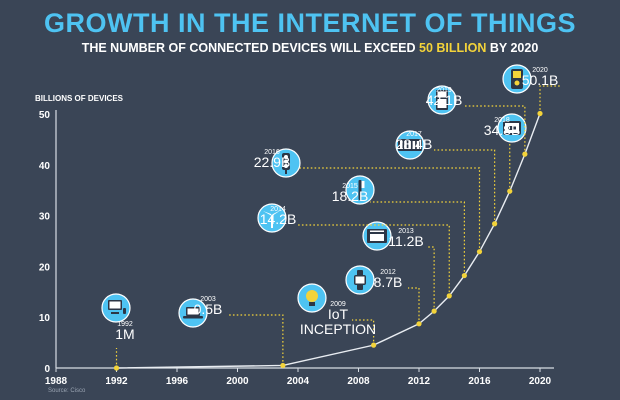 The height and width of the screenshot is (400, 620). I want to click on annotation-year: 2016, so click(272, 152).